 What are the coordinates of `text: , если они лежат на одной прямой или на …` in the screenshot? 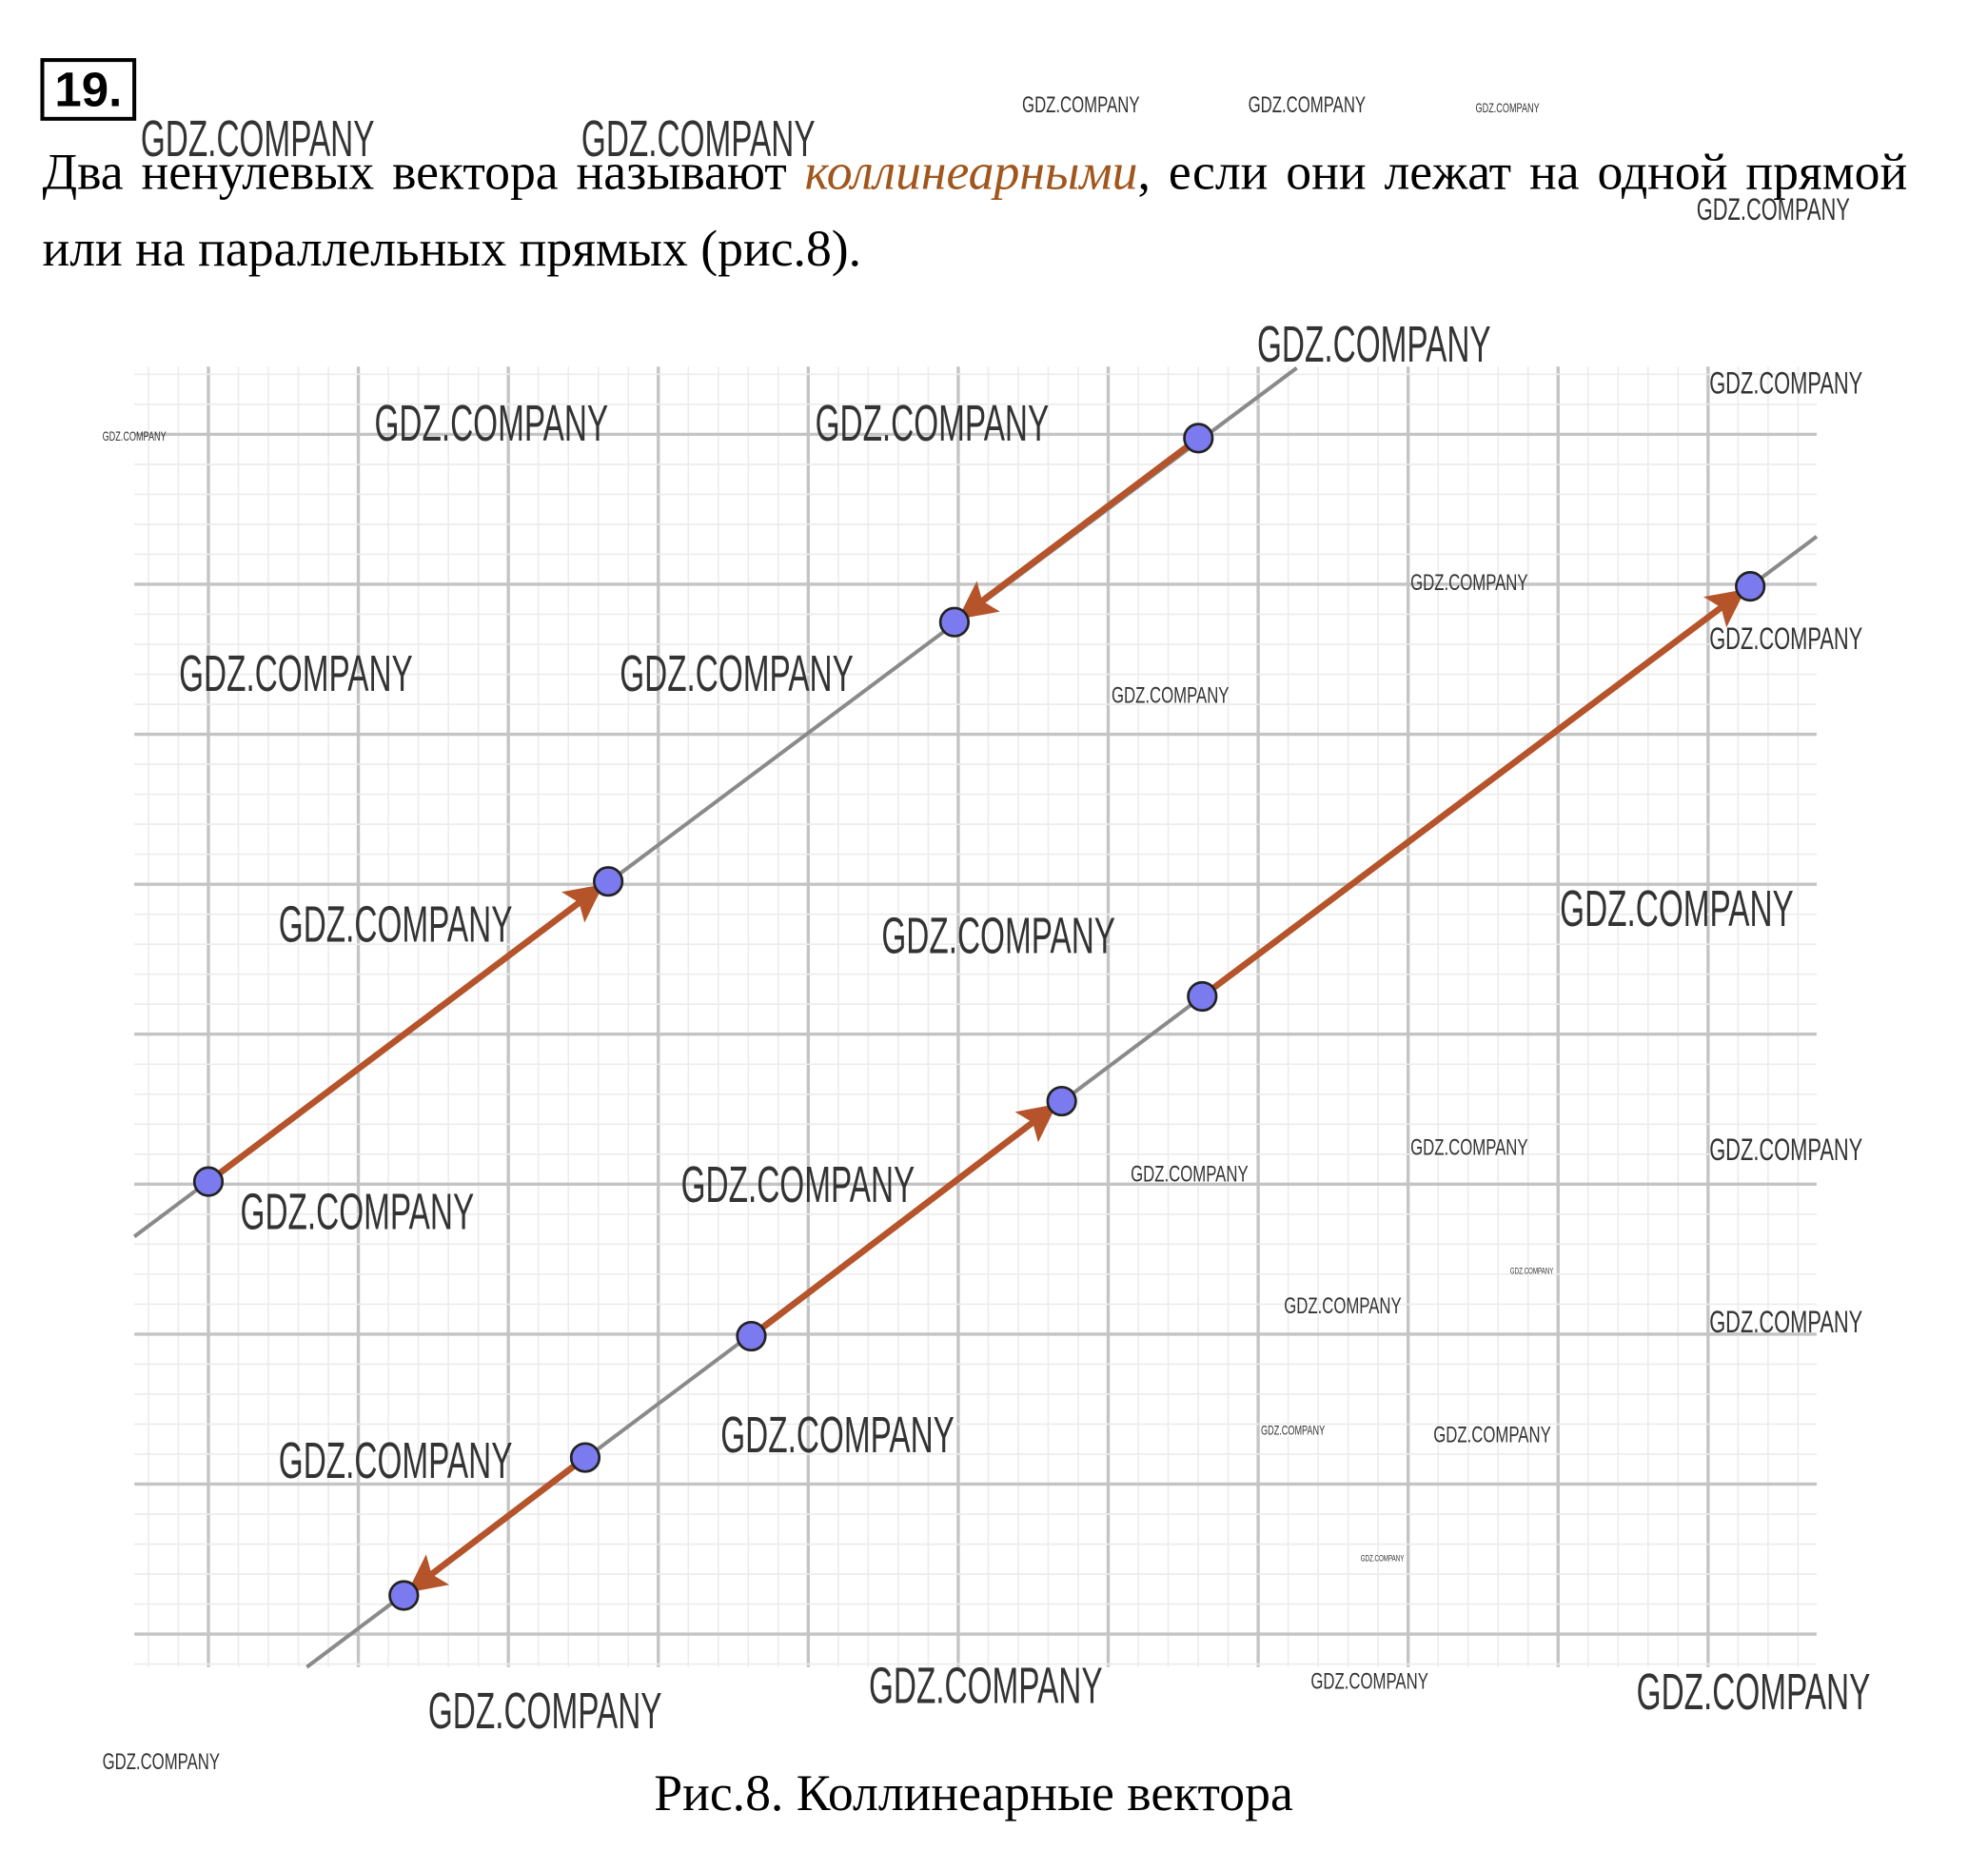 It's located at (975, 210).